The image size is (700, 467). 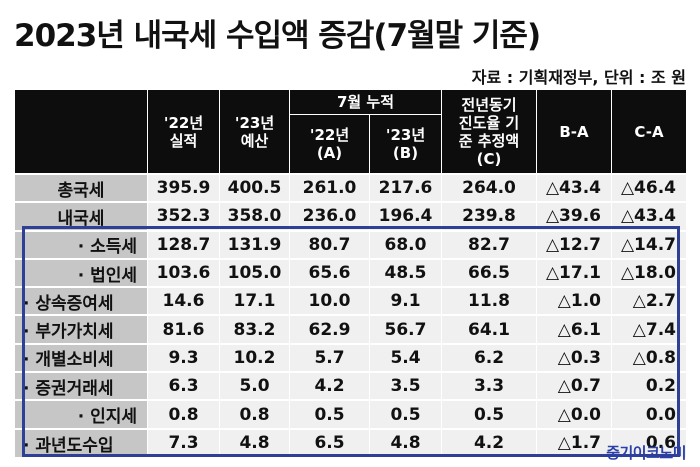 I want to click on source-note: 자료 : 기획재정부, 단위 : 조 원, so click(x=578, y=77).